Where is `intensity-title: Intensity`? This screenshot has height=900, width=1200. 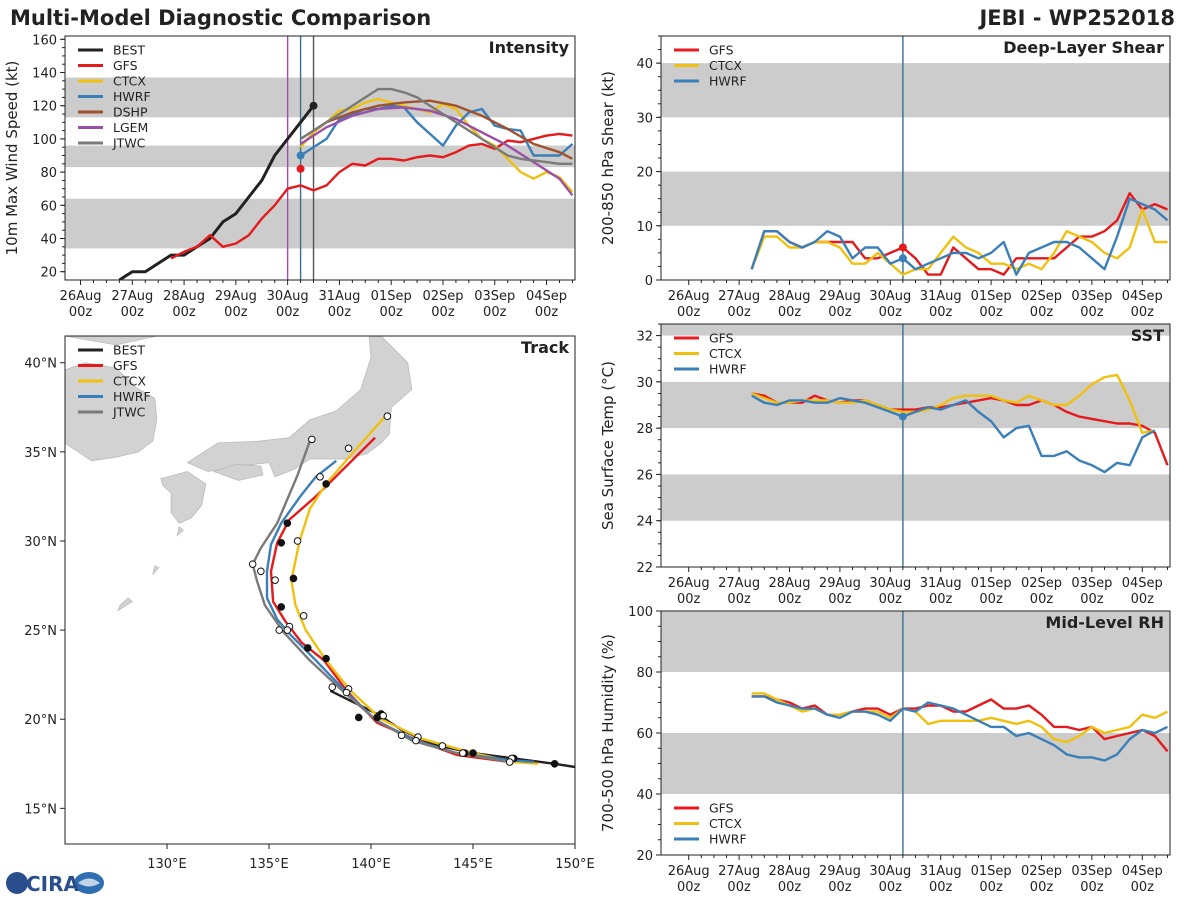 intensity-title: Intensity is located at coordinates (529, 47).